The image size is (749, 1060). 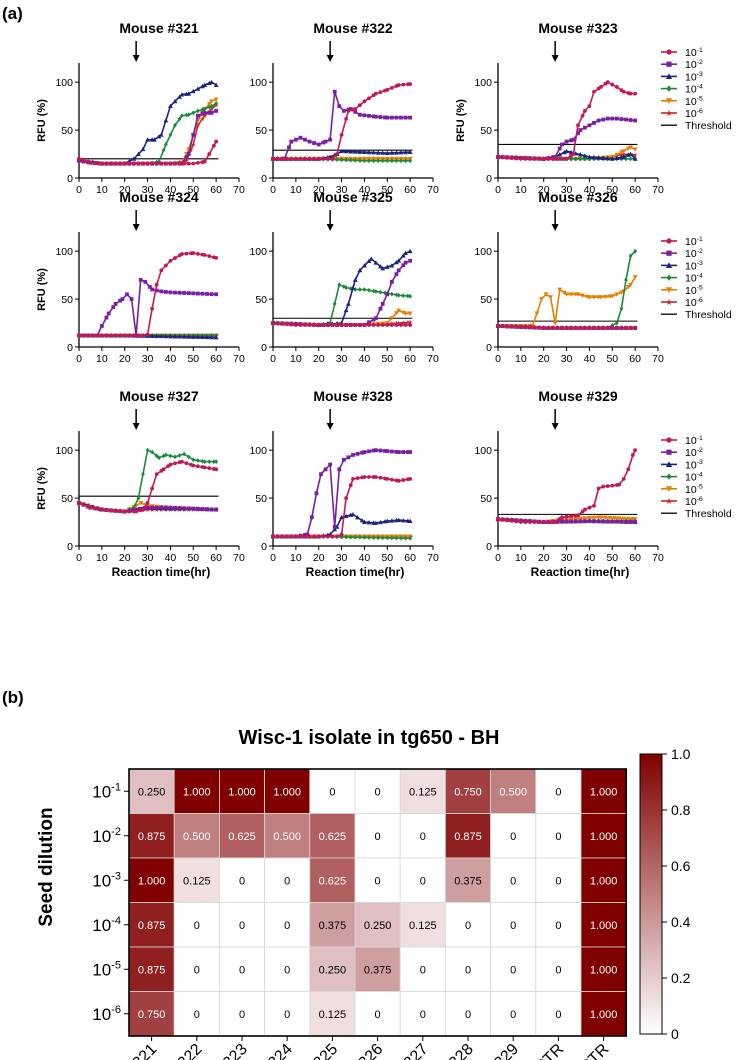 What do you see at coordinates (700, 251) in the screenshot?
I see `legend-label-exp: -2` at bounding box center [700, 251].